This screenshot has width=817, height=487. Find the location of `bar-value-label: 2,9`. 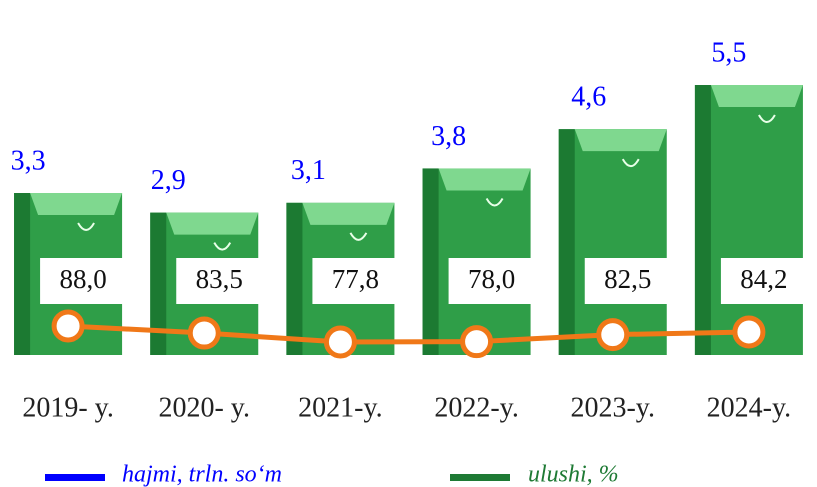

bar-value-label: 2,9 is located at coordinates (168, 180).